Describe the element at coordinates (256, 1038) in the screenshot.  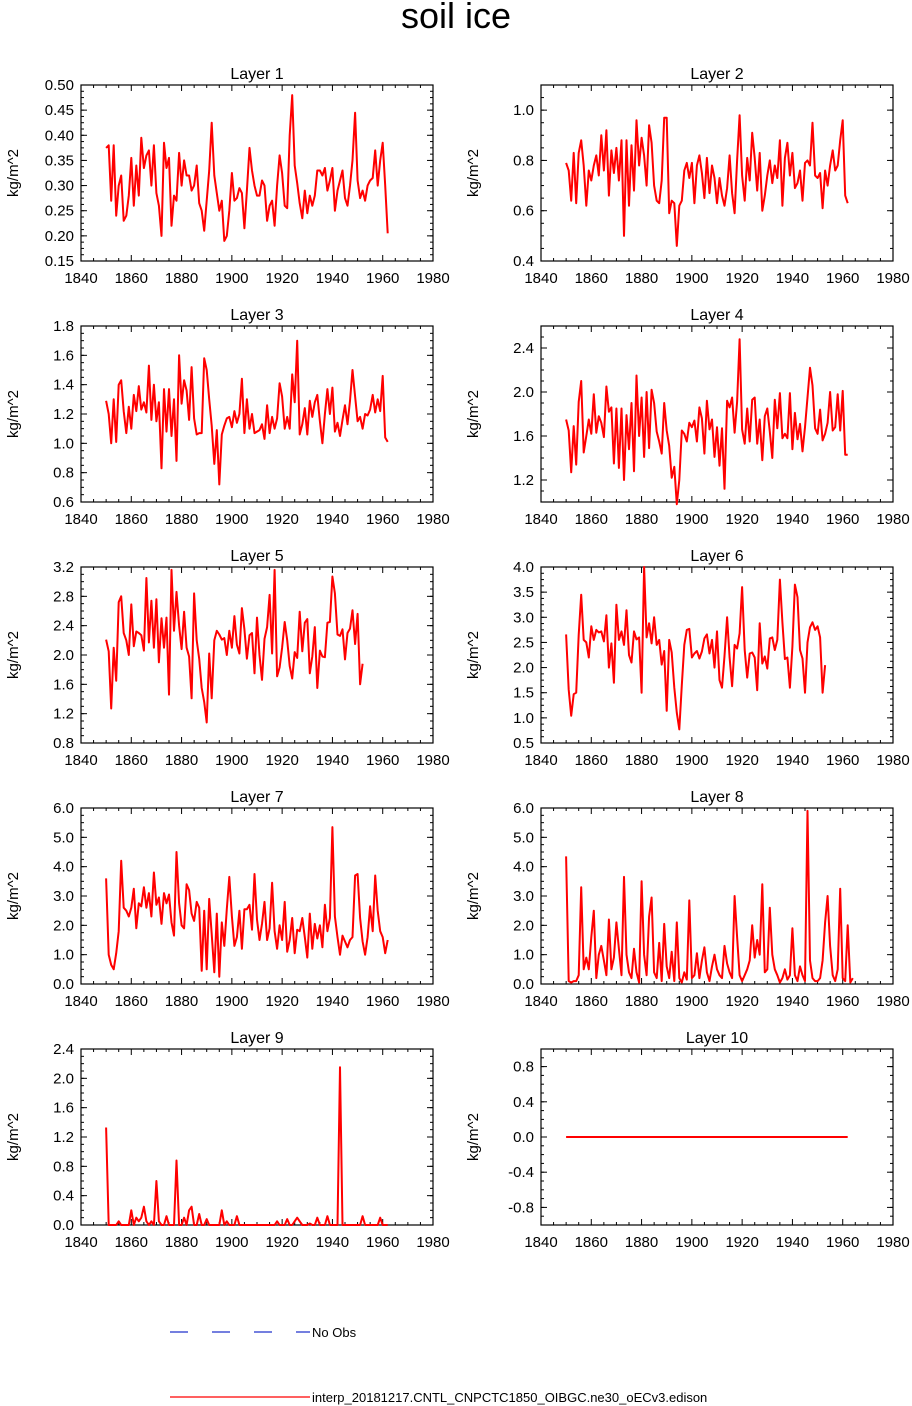
I see `panel-title: Layer 9` at that location.